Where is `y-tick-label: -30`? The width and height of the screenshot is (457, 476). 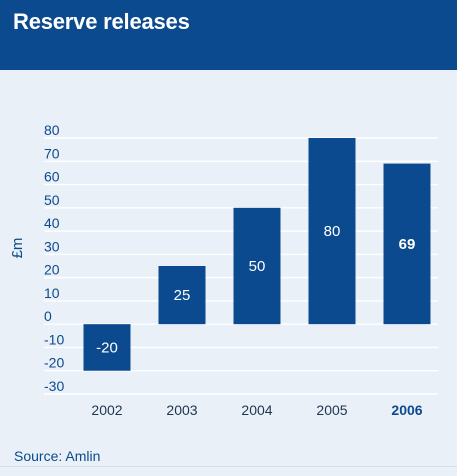 y-tick-label: -30 is located at coordinates (54, 386).